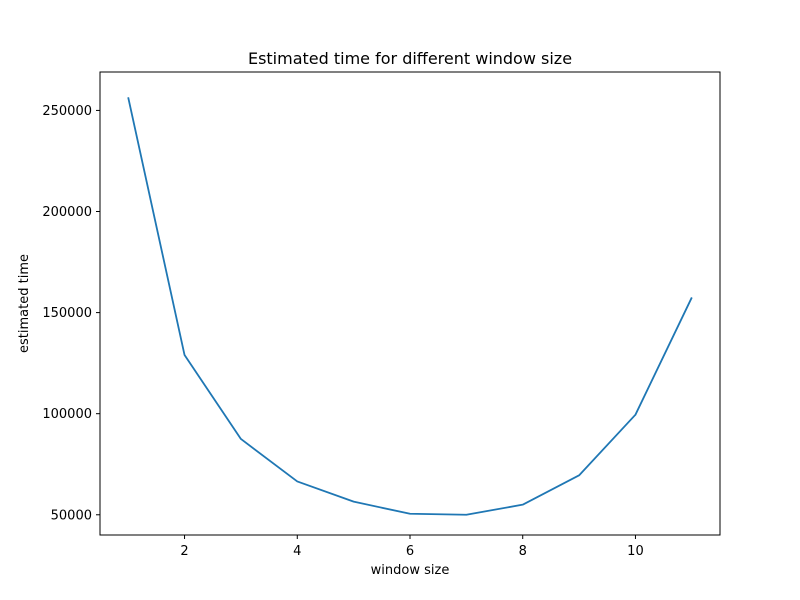 The height and width of the screenshot is (600, 800). Describe the element at coordinates (297, 551) in the screenshot. I see `x-tick-label: 4` at that location.